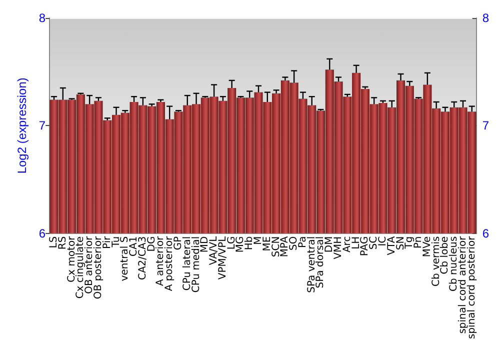 This screenshot has width=500, height=350. Describe the element at coordinates (267, 244) in the screenshot. I see `x-tick-label: ME` at that location.